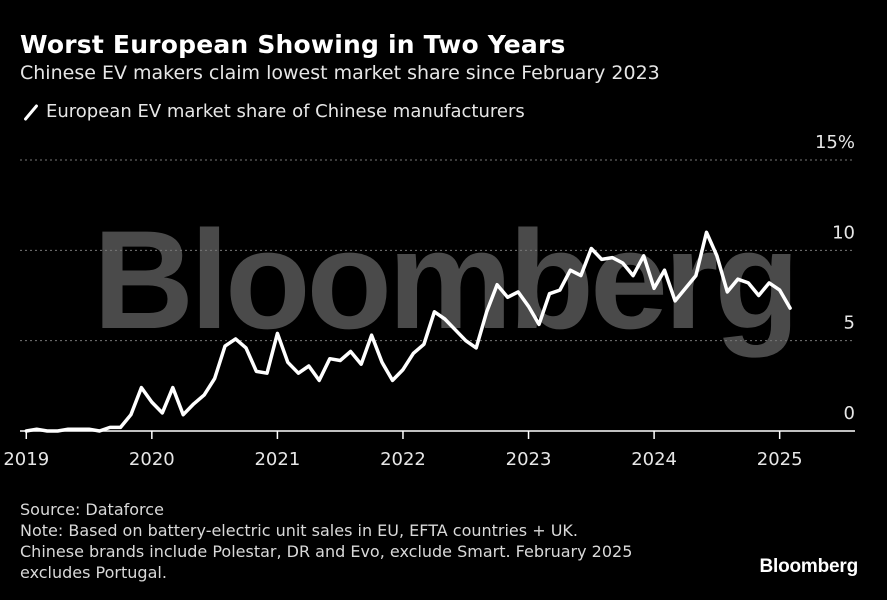  I want to click on x-tick-label: 2024, so click(654, 459).